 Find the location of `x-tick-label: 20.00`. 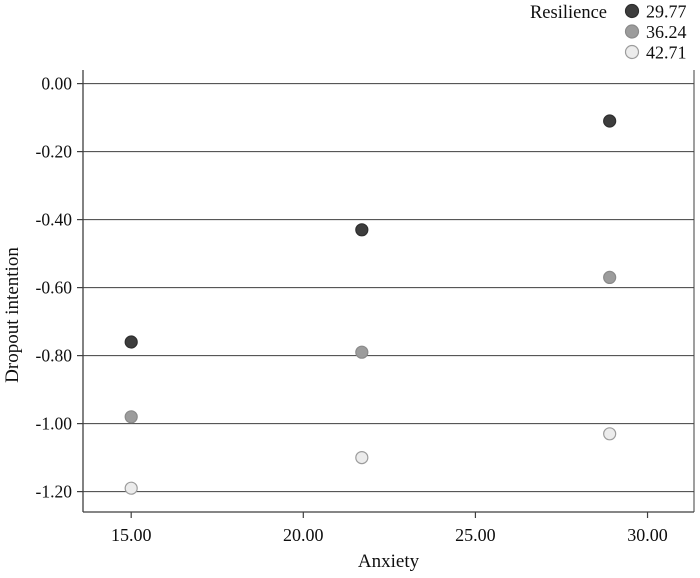

x-tick-label: 20.00 is located at coordinates (303, 535).